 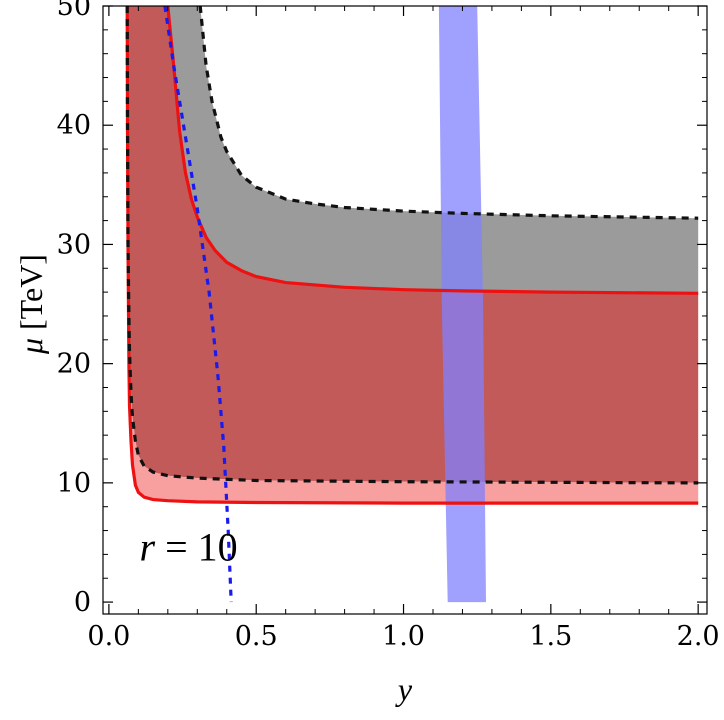 I want to click on x-tick-label: 2.0, so click(x=698, y=636).